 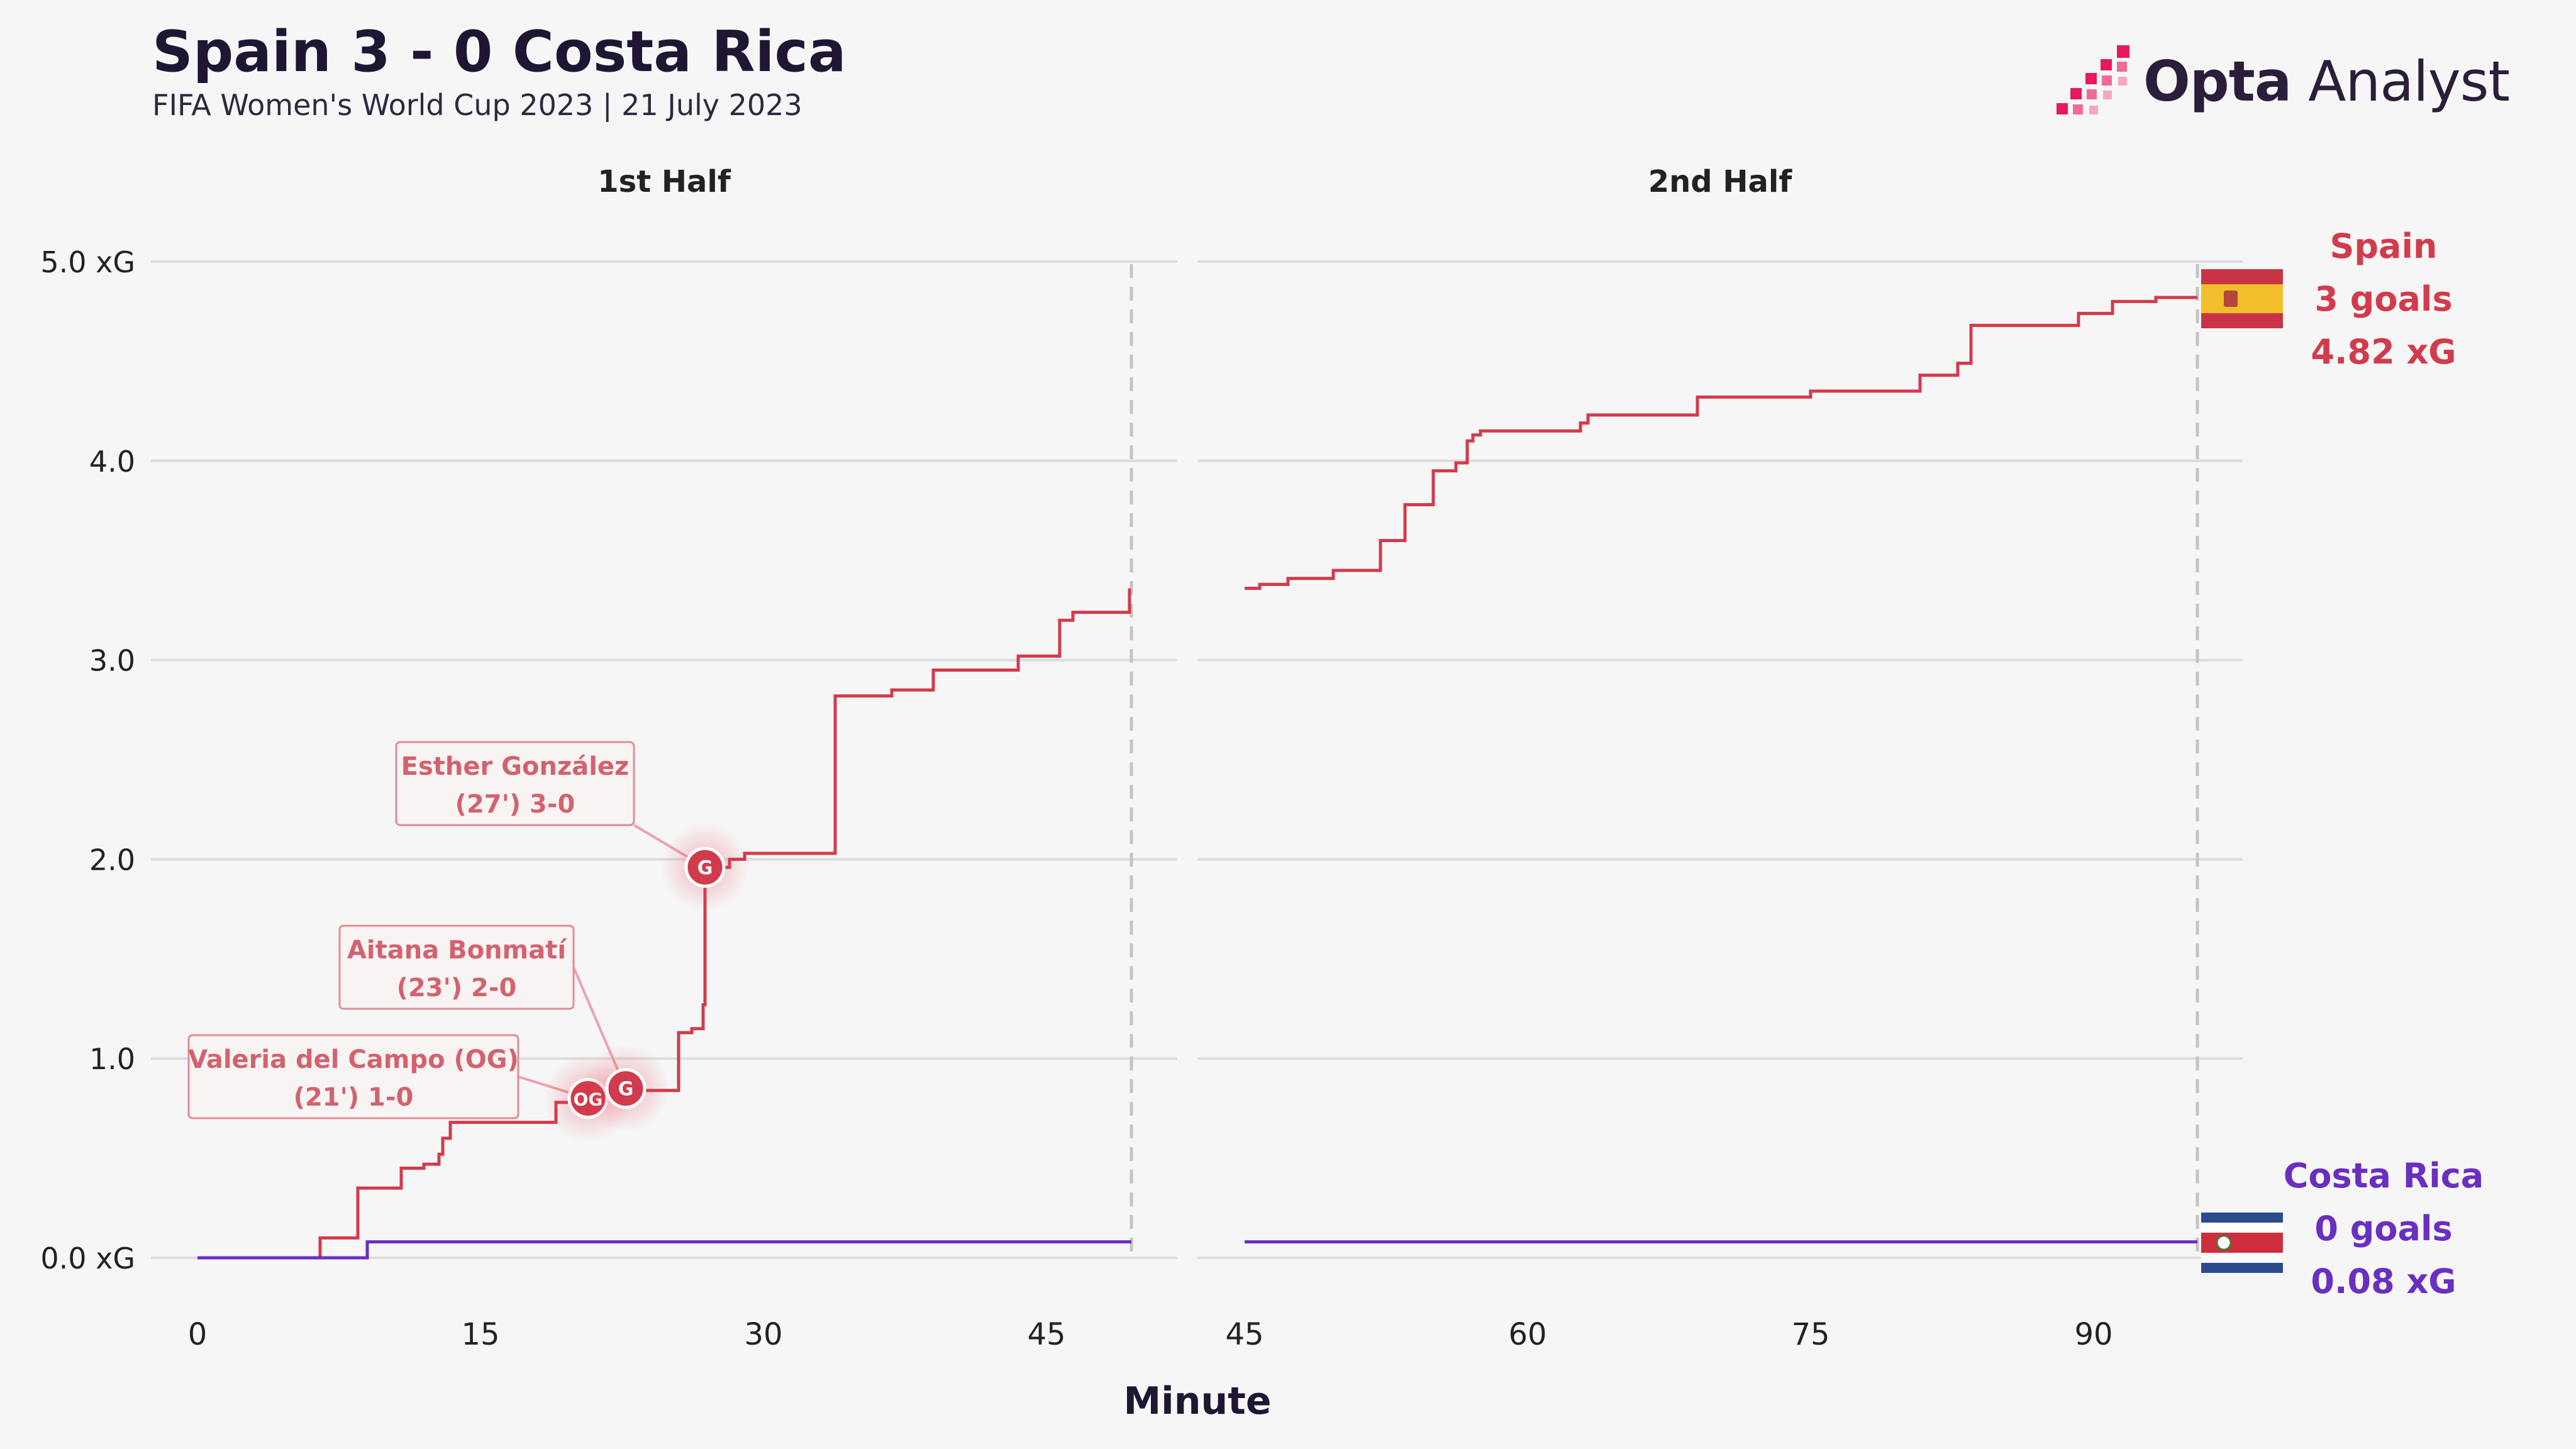 What do you see at coordinates (353, 1059) in the screenshot?
I see `goal-annotation-player: Valeria del Campo (OG)` at bounding box center [353, 1059].